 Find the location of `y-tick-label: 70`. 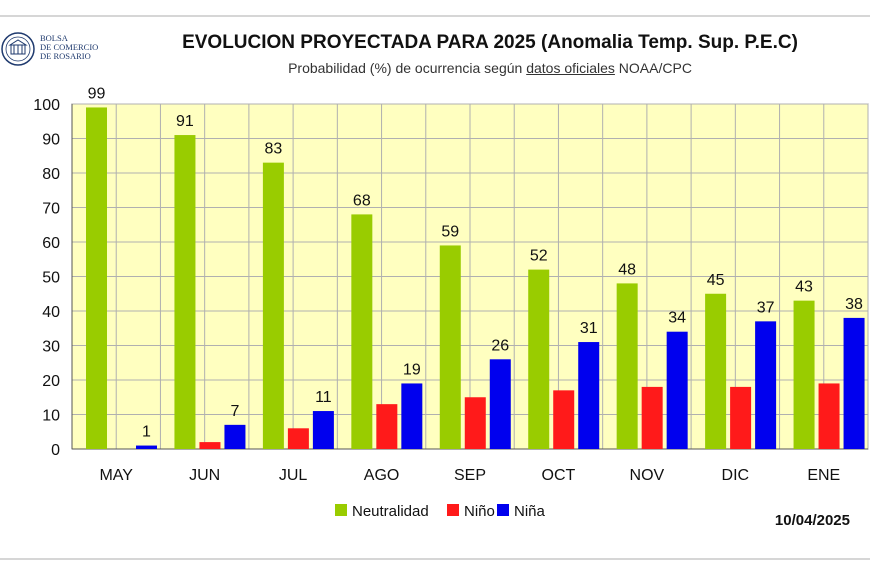

y-tick-label: 70 is located at coordinates (51, 209).